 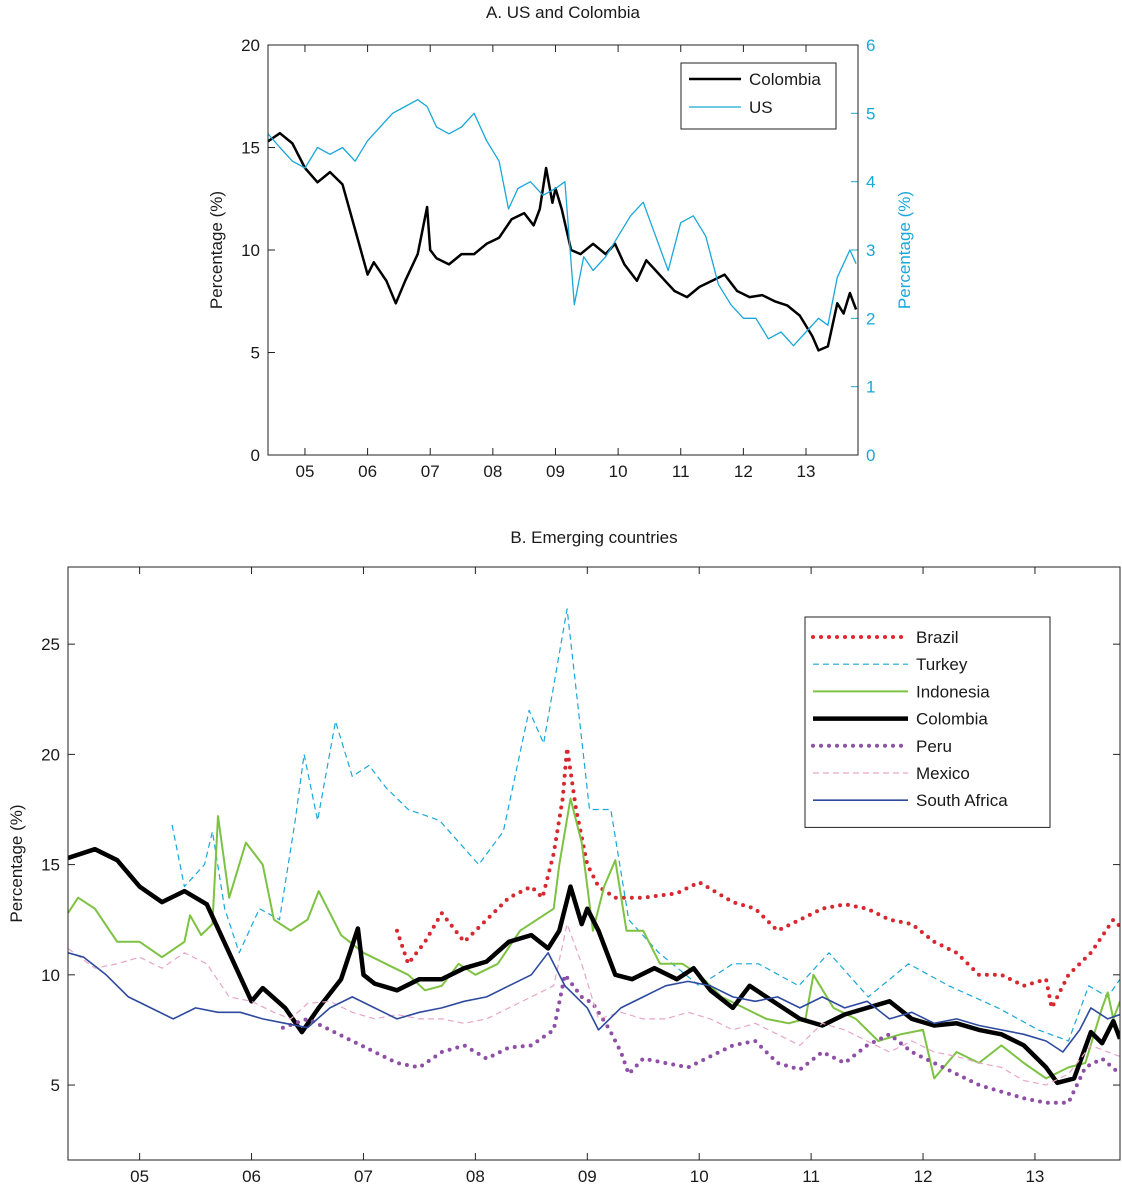 What do you see at coordinates (904, 250) in the screenshot?
I see `y2-axis-label: Percentage (%)` at bounding box center [904, 250].